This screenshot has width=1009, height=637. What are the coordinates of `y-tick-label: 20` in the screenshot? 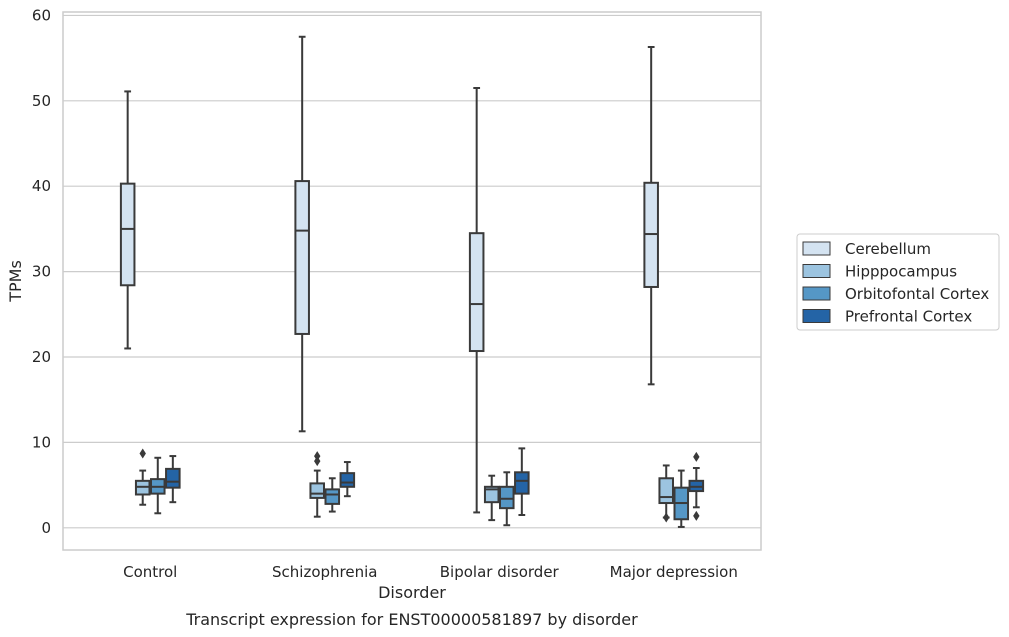 It's located at (41, 357).